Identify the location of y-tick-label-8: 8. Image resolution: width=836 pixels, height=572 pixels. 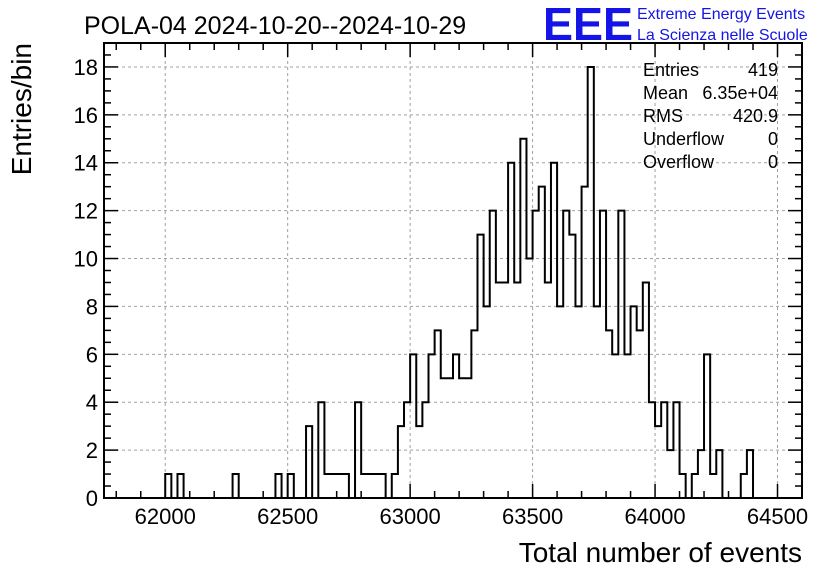
(92, 306).